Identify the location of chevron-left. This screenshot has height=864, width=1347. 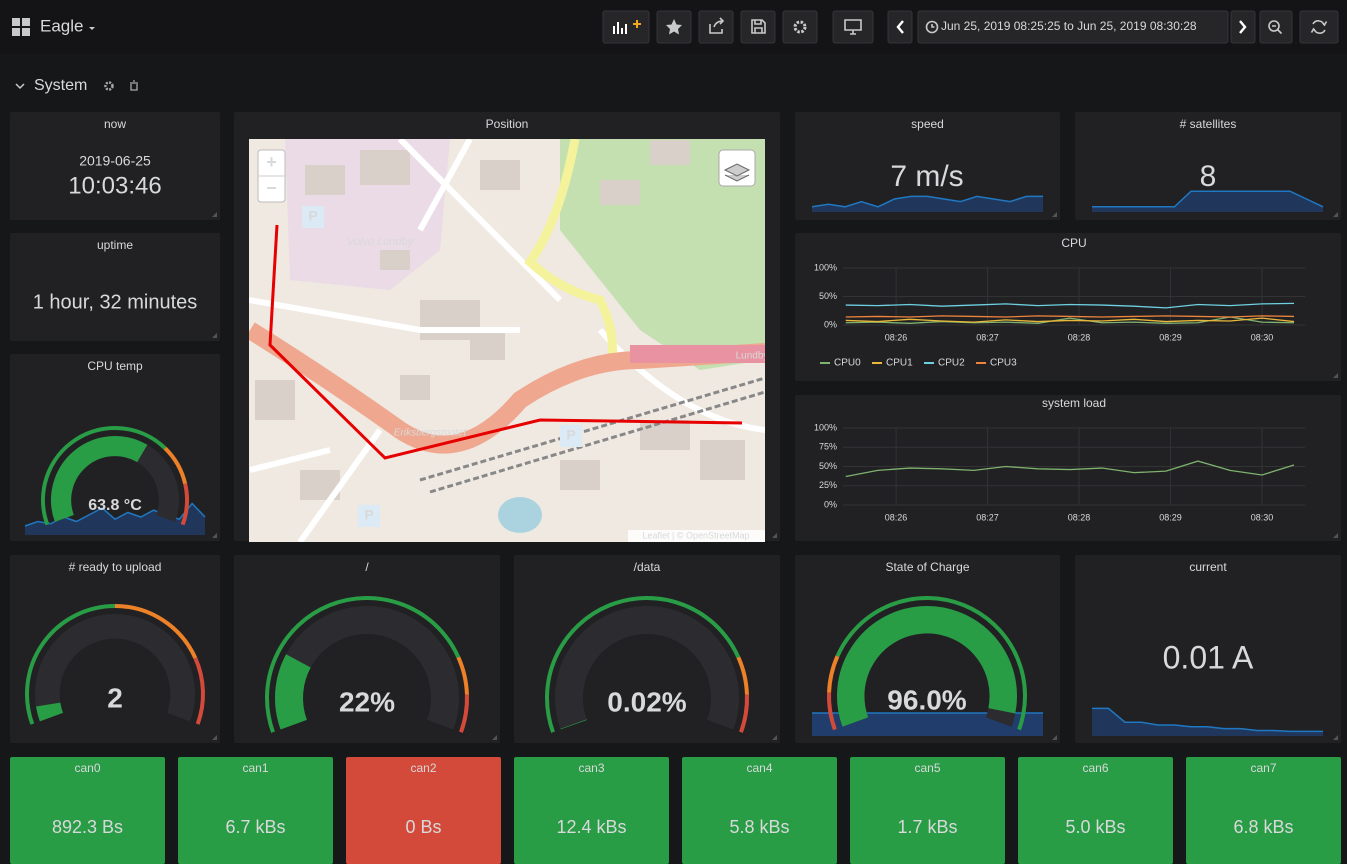
(900, 27).